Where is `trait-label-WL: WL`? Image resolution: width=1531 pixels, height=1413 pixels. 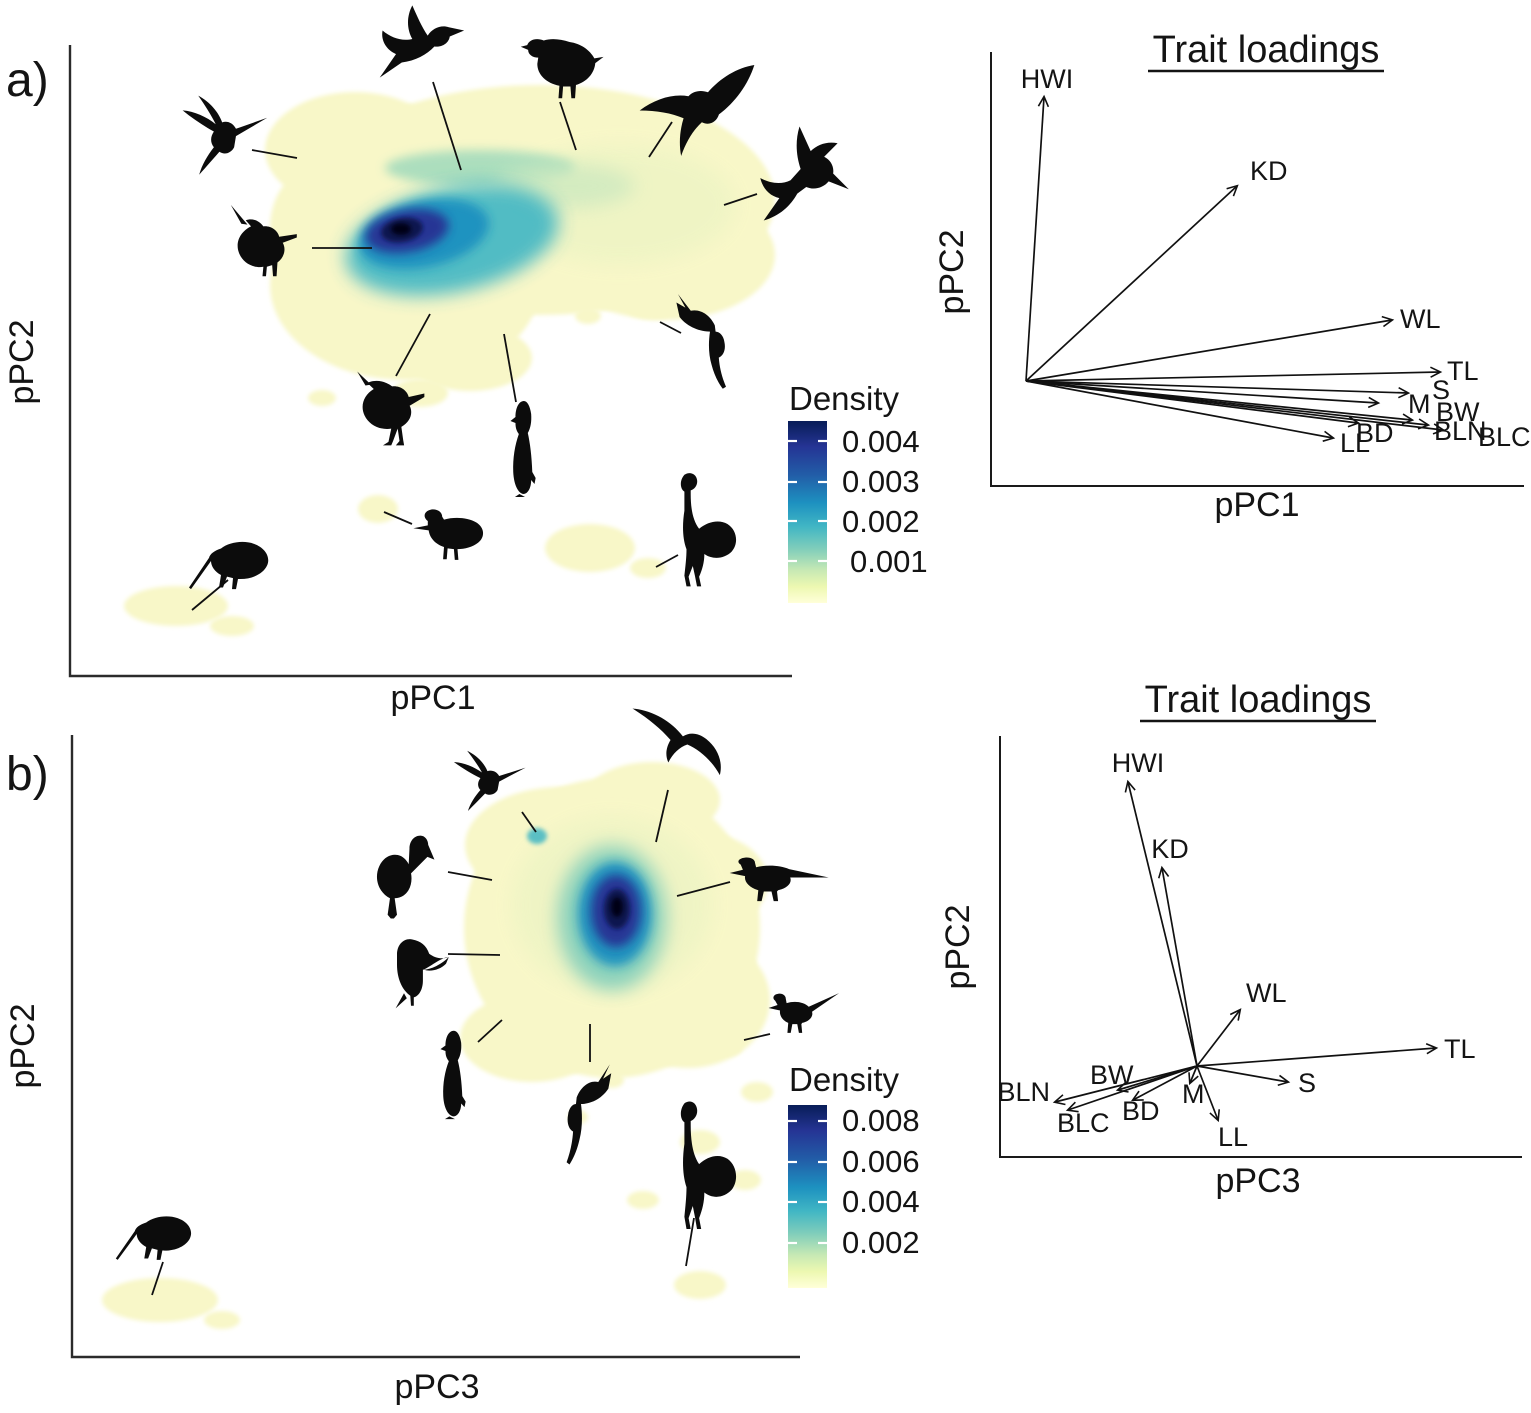 trait-label-WL: WL is located at coordinates (1266, 993).